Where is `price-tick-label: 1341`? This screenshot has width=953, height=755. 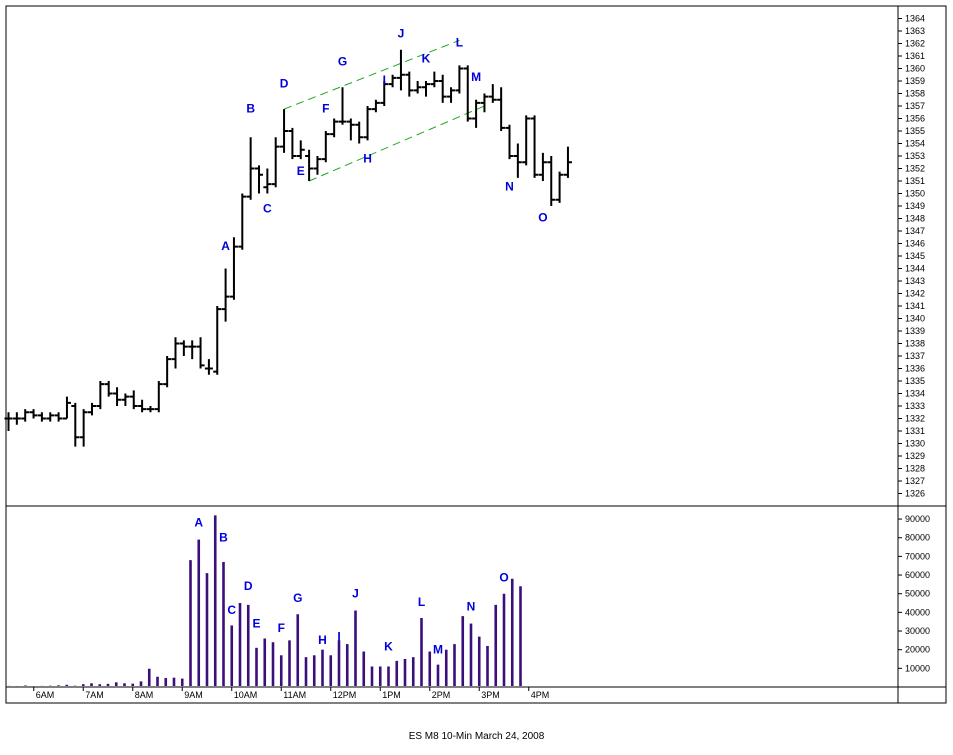 price-tick-label: 1341 is located at coordinates (915, 306).